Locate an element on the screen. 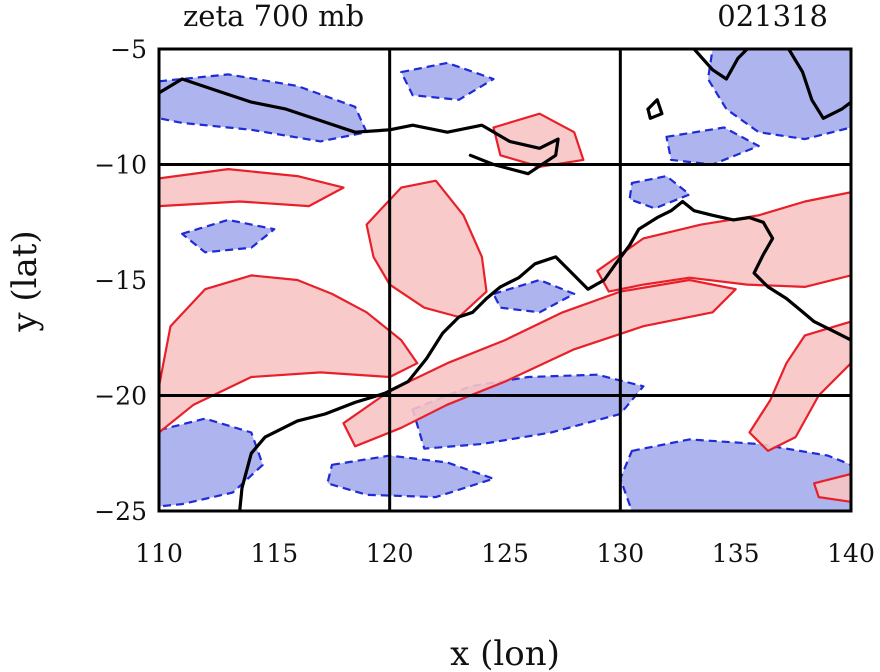  negative-vorticity-region-east-mid-patch is located at coordinates (712, 146).